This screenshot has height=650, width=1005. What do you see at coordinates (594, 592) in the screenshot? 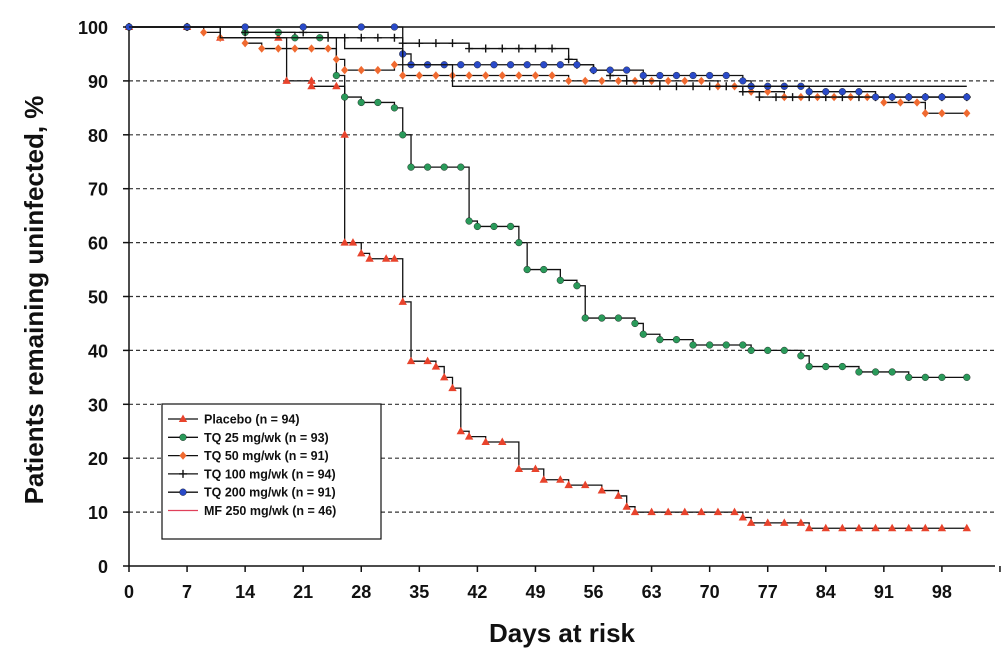
I see `x-tick-label: 56` at bounding box center [594, 592].